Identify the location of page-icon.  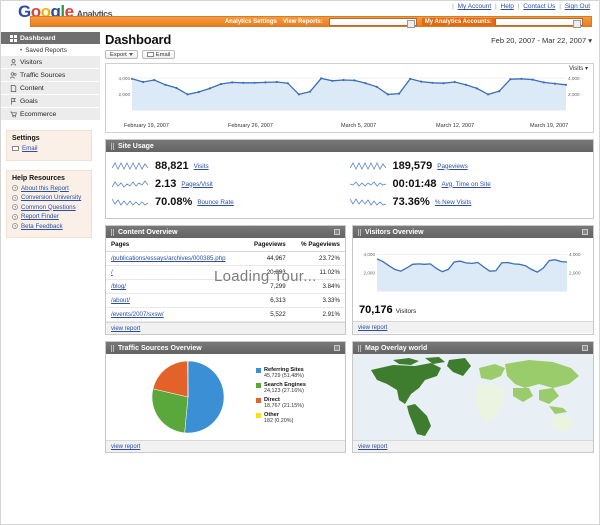
(13, 88).